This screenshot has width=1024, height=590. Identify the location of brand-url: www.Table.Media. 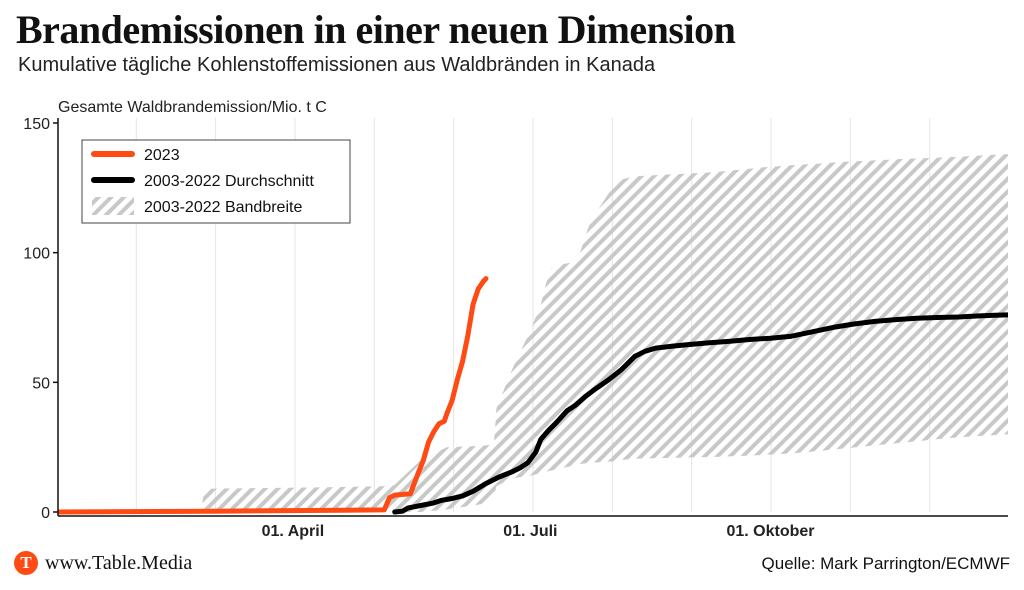
(119, 562).